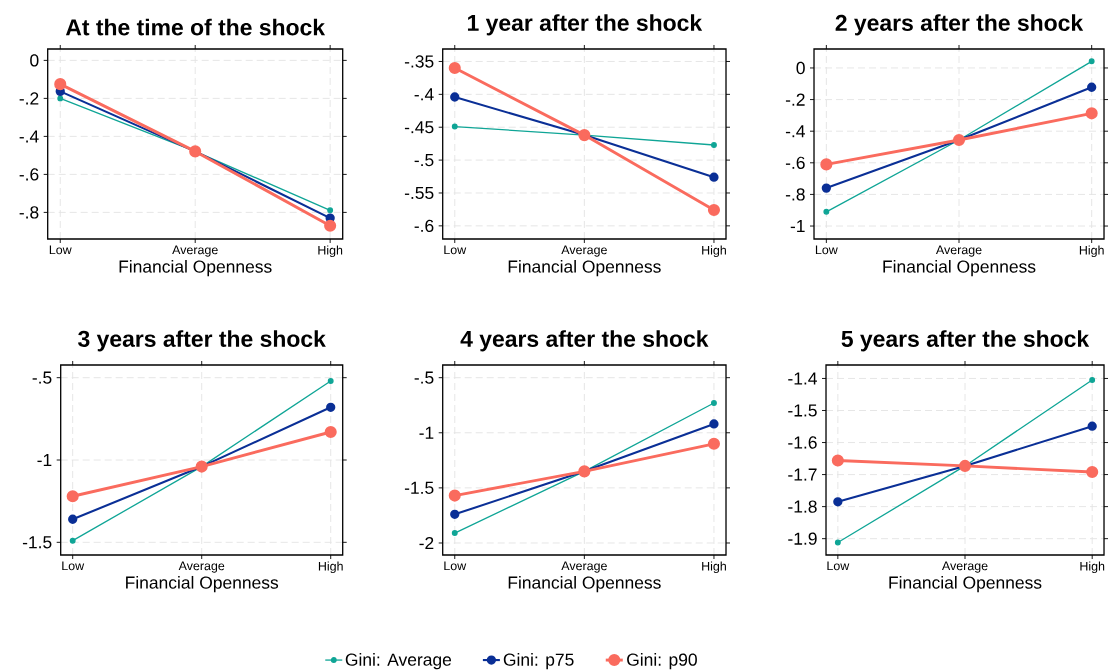 The height and width of the screenshot is (670, 1112). Describe the element at coordinates (802, 474) in the screenshot. I see `y-tick-label: -1.7` at that location.